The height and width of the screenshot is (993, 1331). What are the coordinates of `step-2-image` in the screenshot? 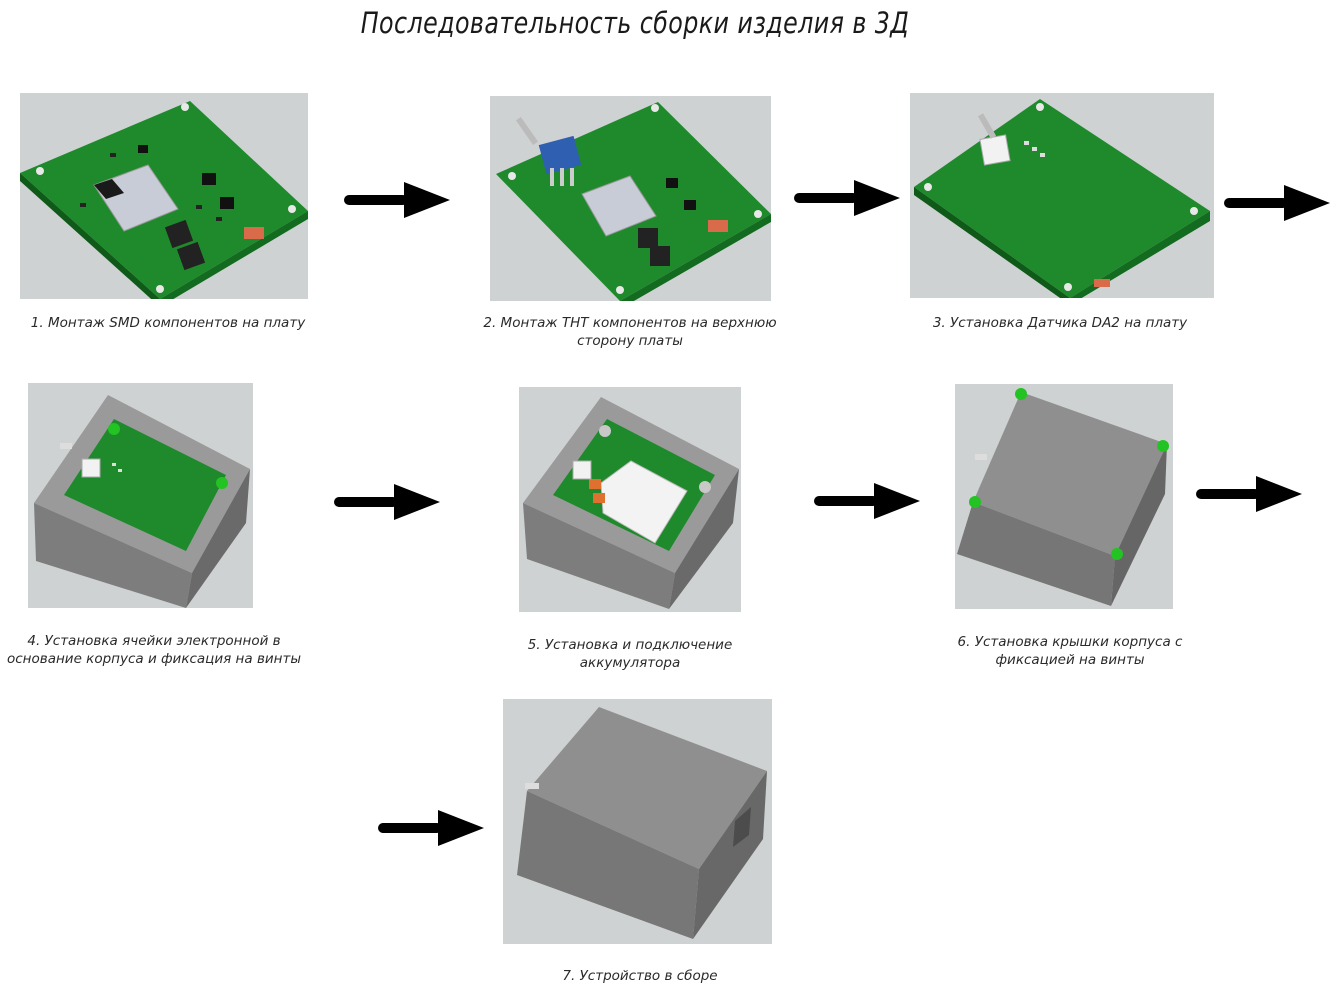 It's located at (630, 198).